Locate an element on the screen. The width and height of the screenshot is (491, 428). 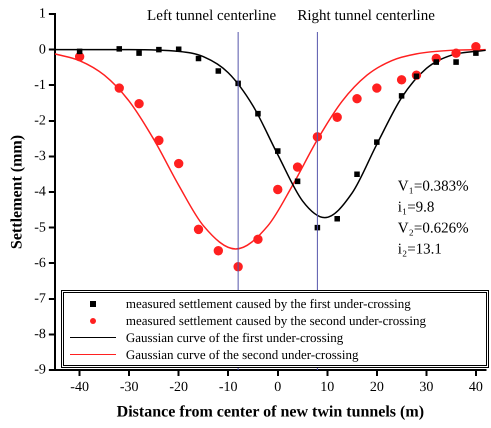
y-tick-label: 0 is located at coordinates (42, 50).